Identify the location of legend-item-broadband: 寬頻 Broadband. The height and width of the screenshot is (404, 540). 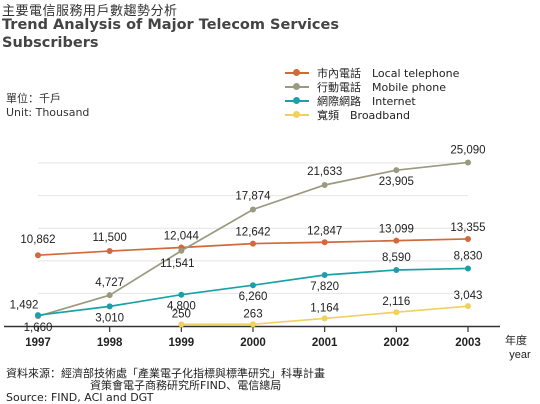
(372, 115).